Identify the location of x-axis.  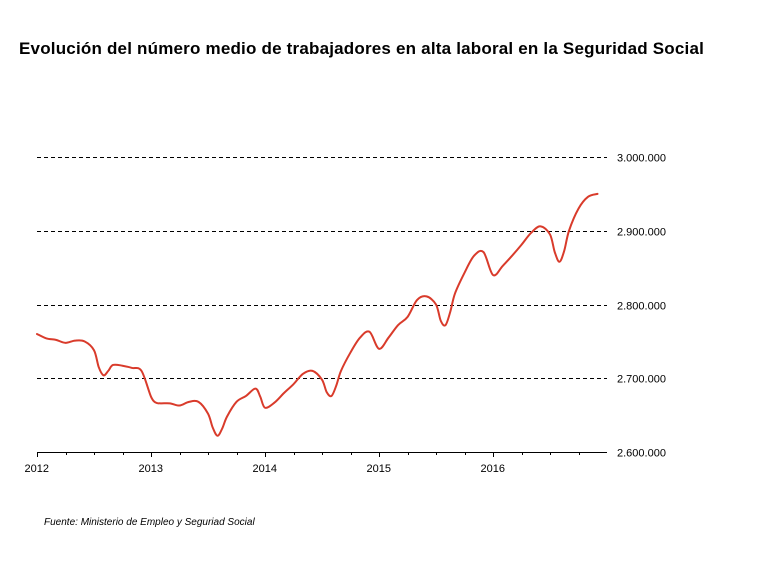
(322, 454).